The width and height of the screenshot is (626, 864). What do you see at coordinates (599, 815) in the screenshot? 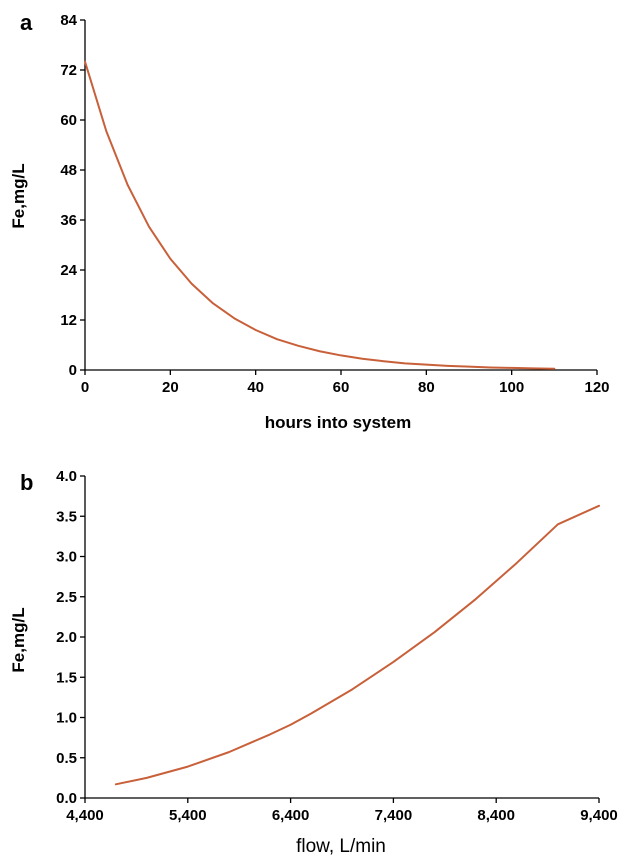
I see `x-tick-label-b: 9,400` at bounding box center [599, 815].